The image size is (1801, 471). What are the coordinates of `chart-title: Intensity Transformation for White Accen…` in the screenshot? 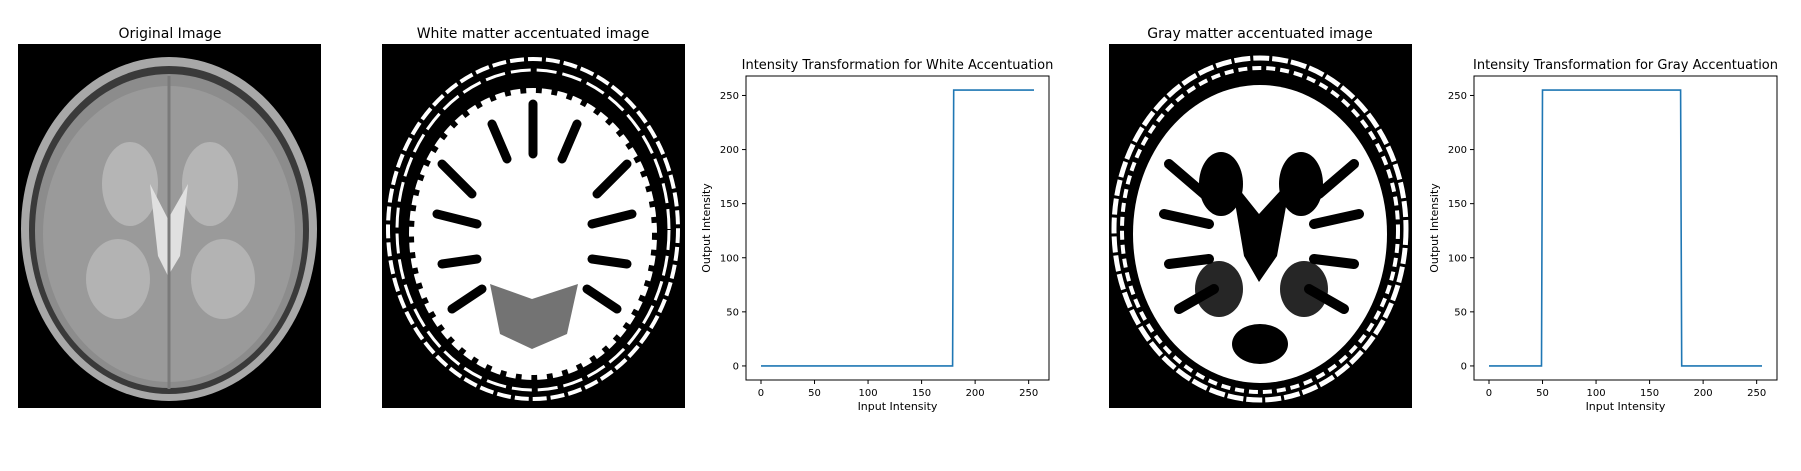 It's located at (898, 65).